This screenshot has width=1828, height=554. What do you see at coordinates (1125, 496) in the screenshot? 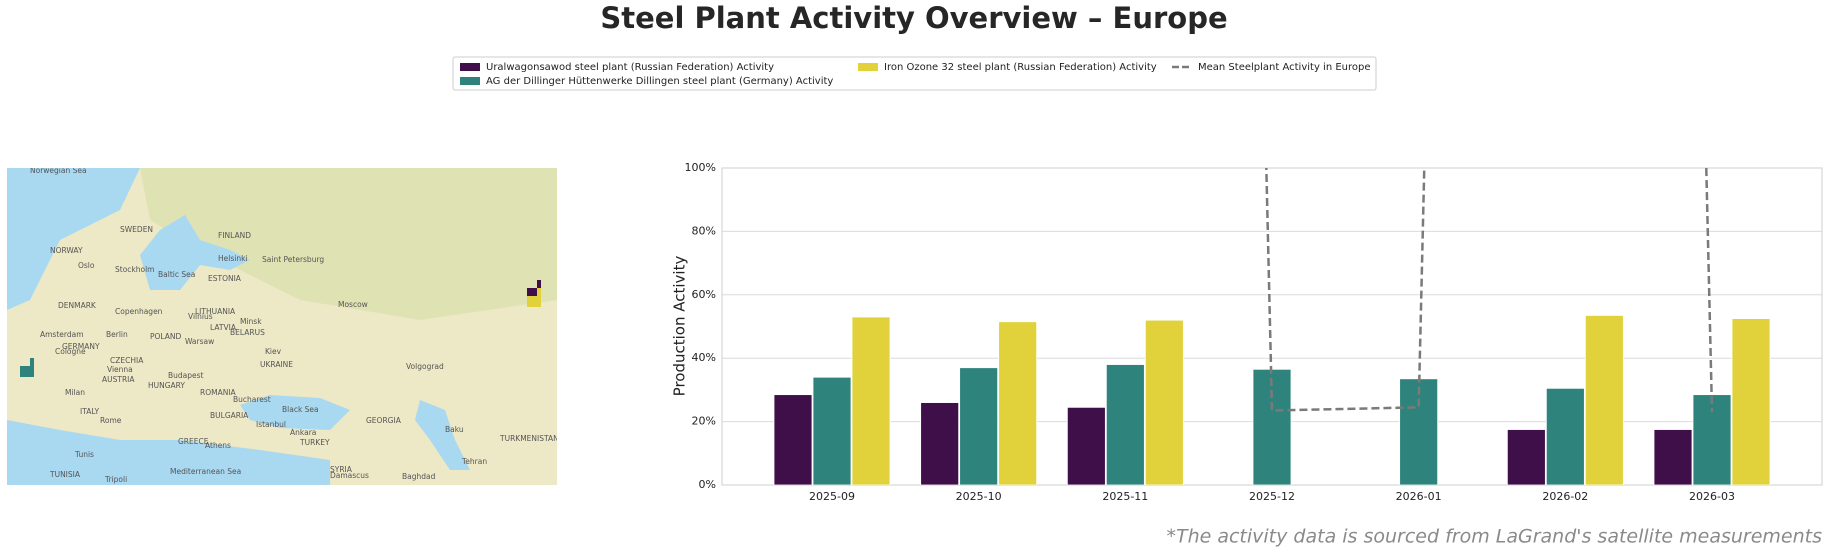
I see `x-tick-label: 2025-11` at bounding box center [1125, 496].